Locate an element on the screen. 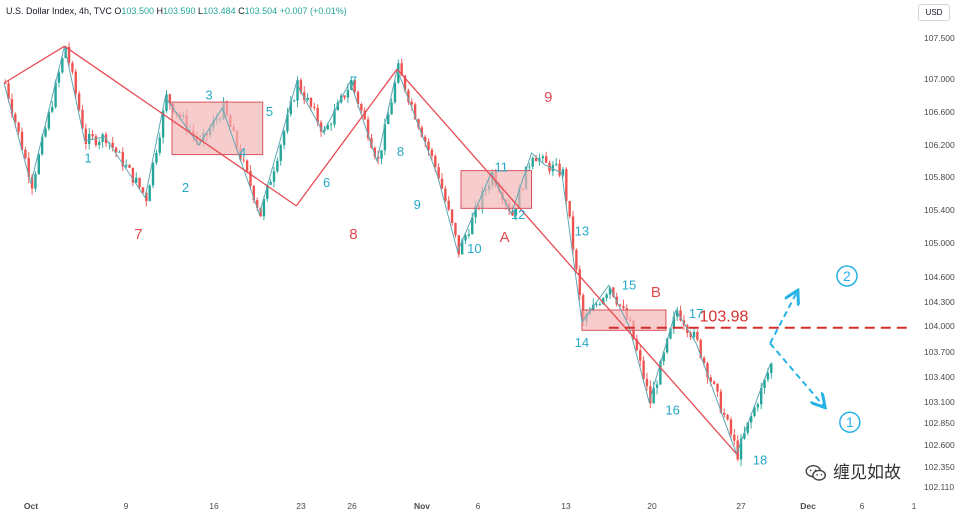 The height and width of the screenshot is (515, 962). ohlc-open-label: O is located at coordinates (118, 11).